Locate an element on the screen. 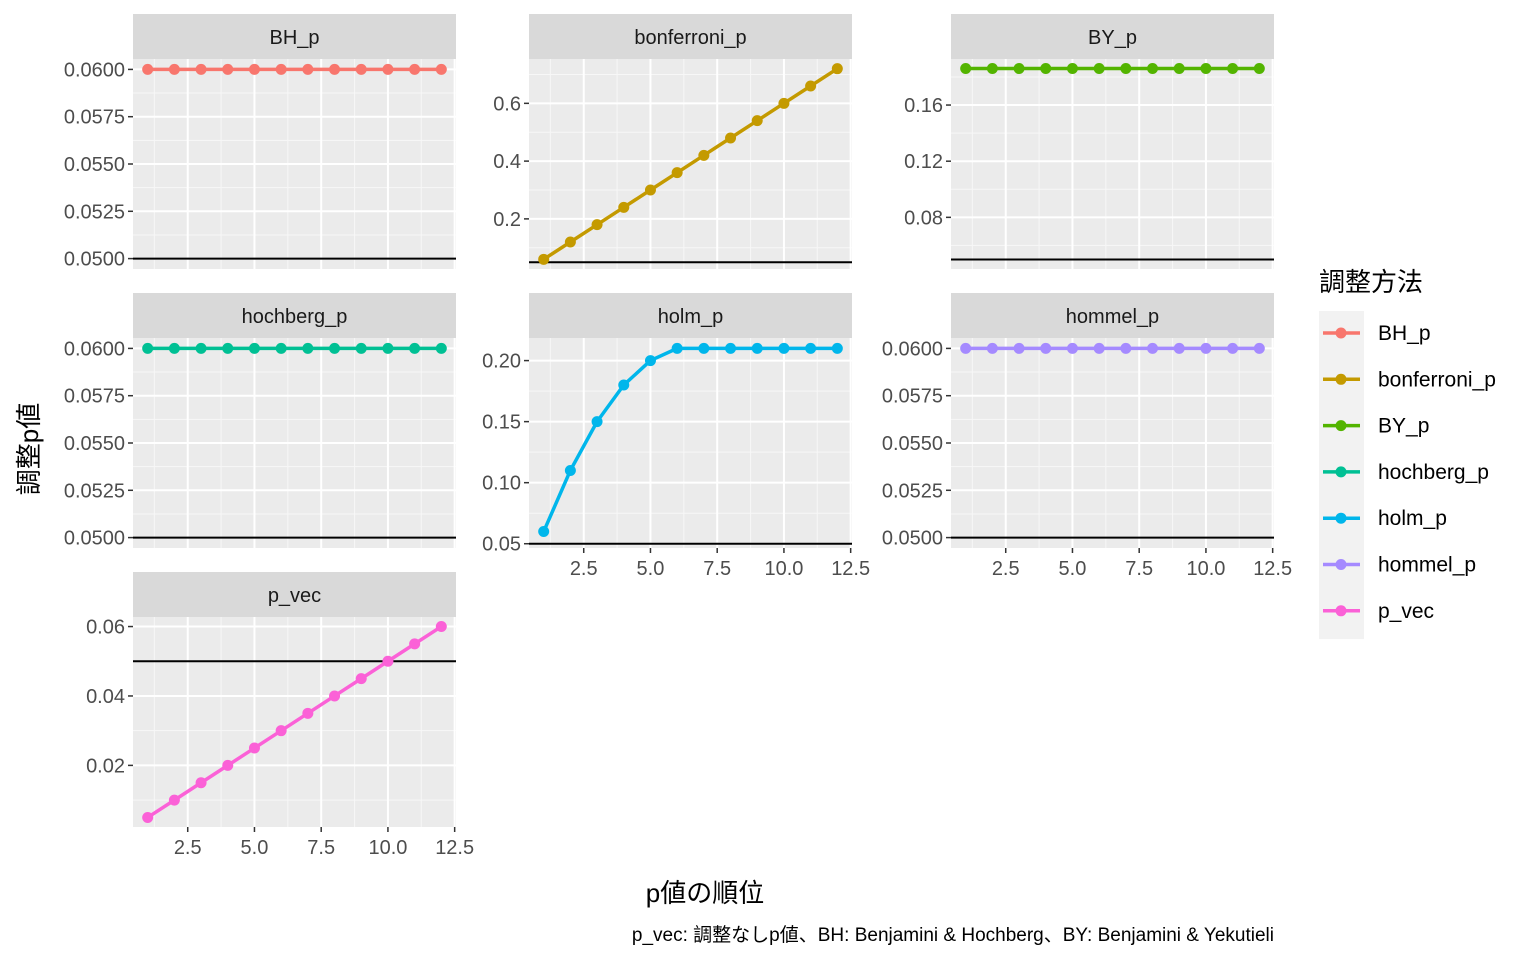 This screenshot has width=1536, height=960. legend-item-hommel_p: hommel_p is located at coordinates (1399, 565).